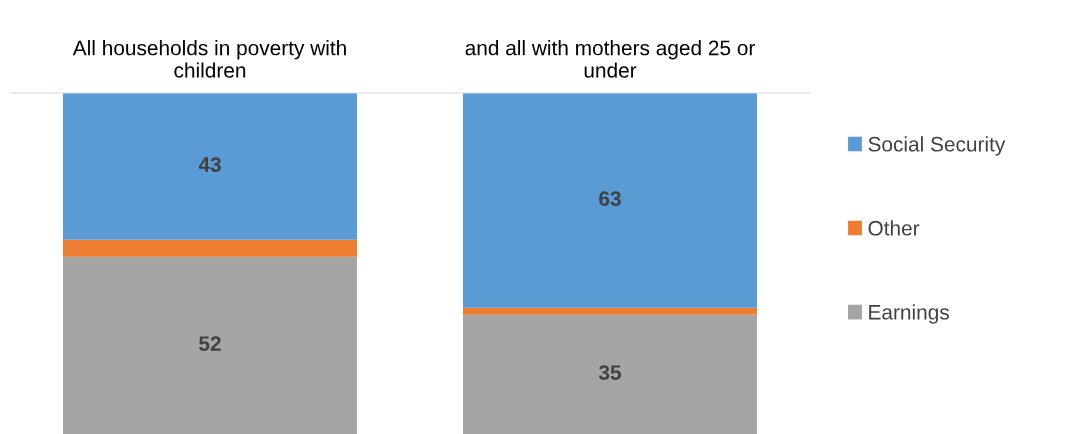 This screenshot has height=434, width=1066. What do you see at coordinates (909, 314) in the screenshot?
I see `legend-label: Earnings` at bounding box center [909, 314].